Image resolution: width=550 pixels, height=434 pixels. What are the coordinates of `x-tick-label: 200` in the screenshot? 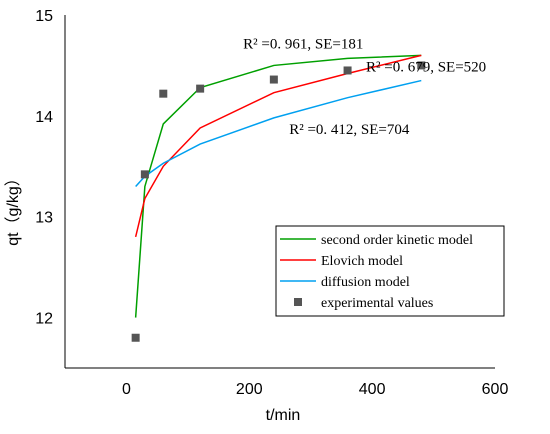 It's located at (249, 389).